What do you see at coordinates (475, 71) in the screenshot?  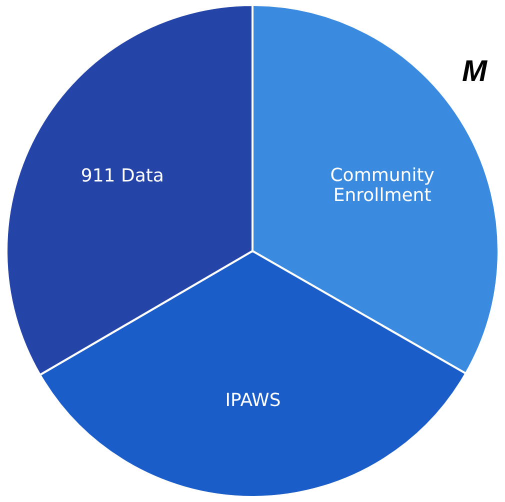 I see `text: M` at bounding box center [475, 71].